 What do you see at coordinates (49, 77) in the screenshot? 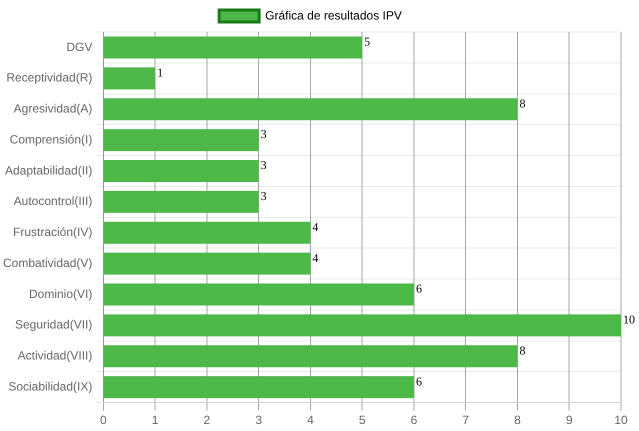
I see `y-tick-label: Receptividad(R)` at bounding box center [49, 77].